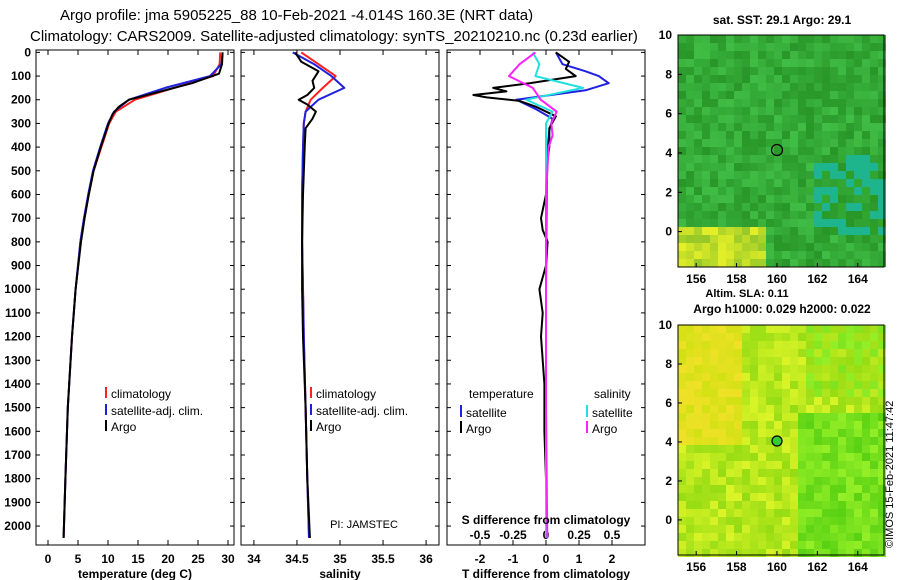 Image resolution: width=900 pixels, height=580 pixels. I want to click on map-y-tick-label: 2, so click(668, 192).